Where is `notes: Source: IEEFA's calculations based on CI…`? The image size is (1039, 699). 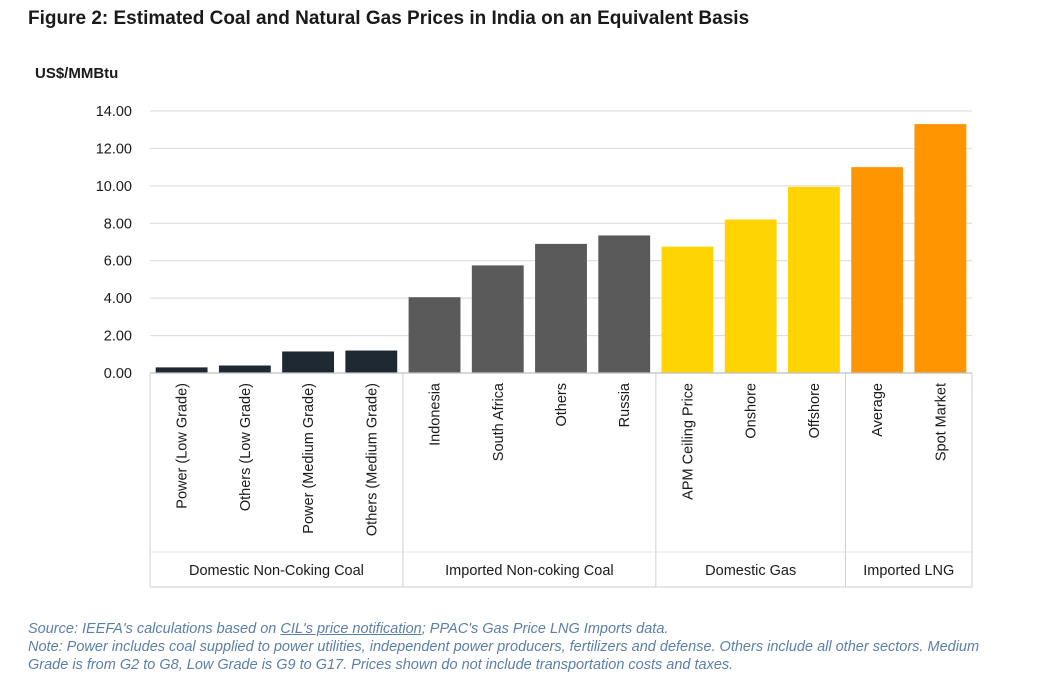 notes: Source: IEEFA's calculations based on CI… is located at coordinates (523, 647).